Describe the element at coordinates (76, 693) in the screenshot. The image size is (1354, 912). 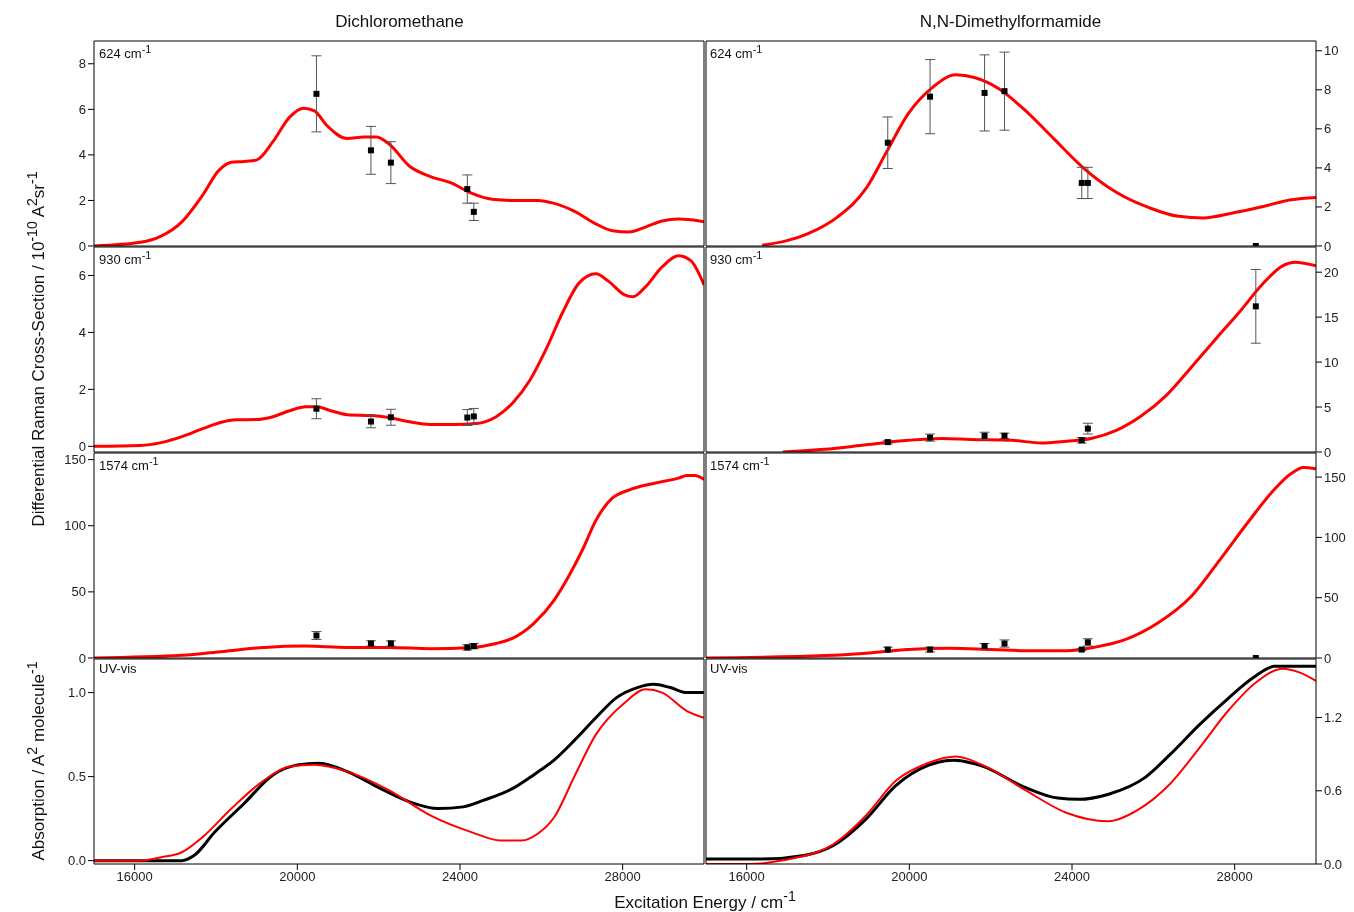
I see `y-tick-label: 1.0` at that location.